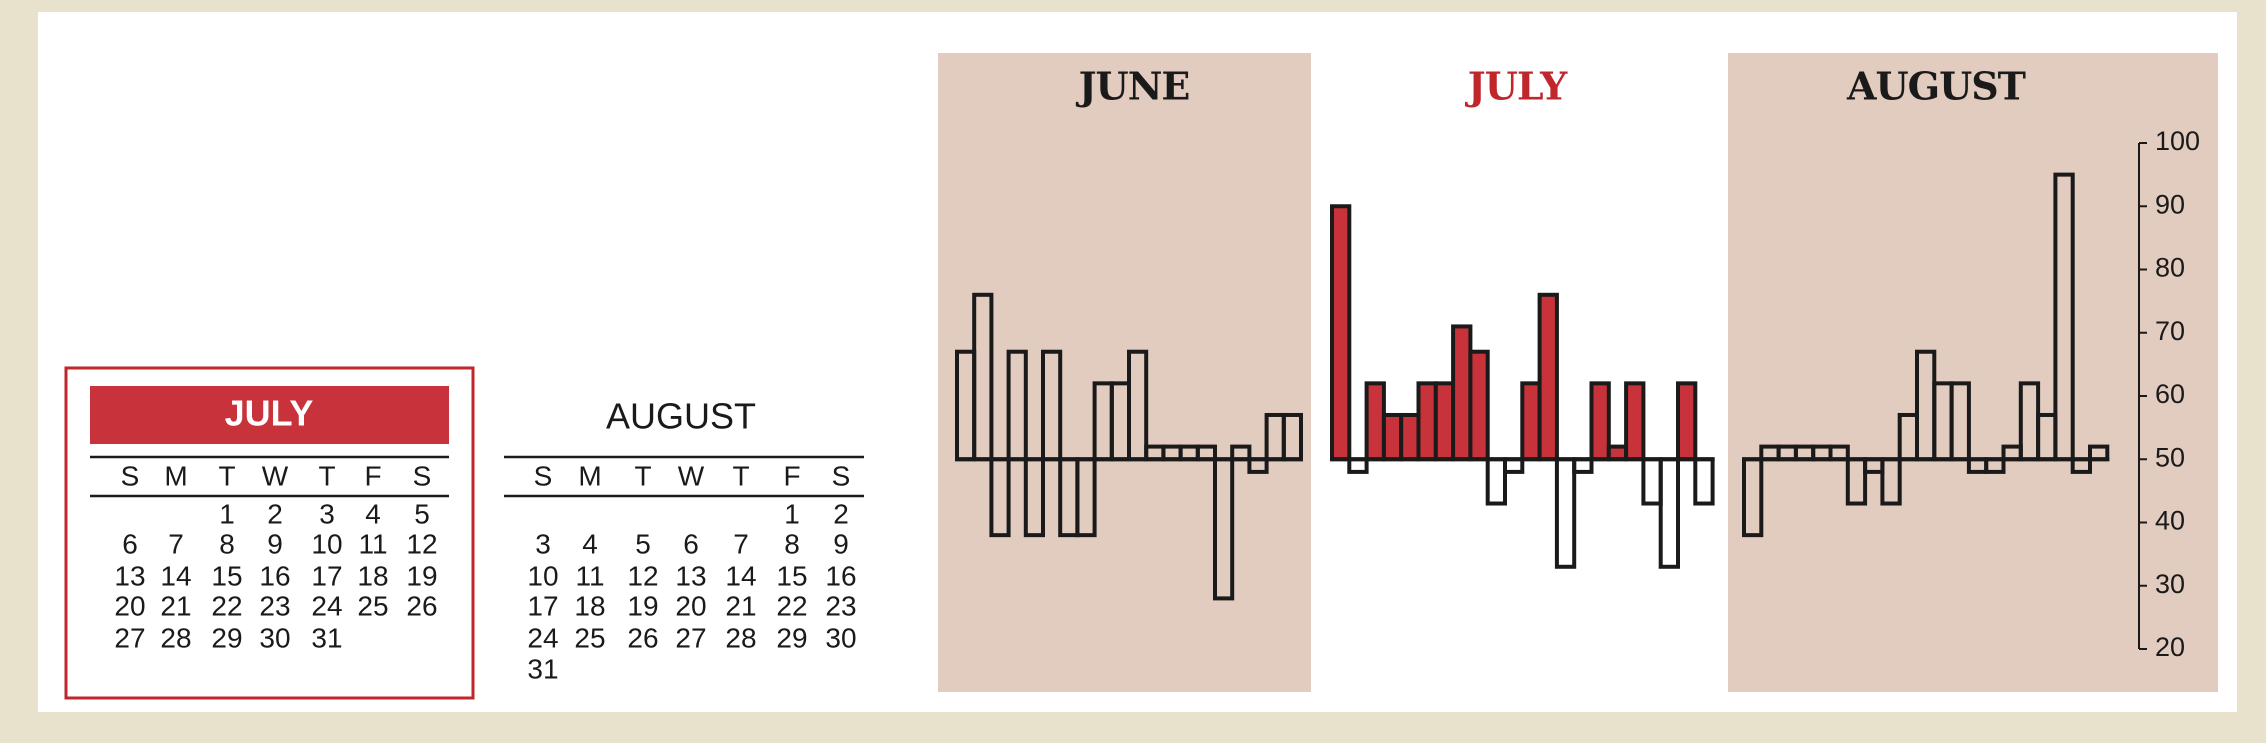  I want to click on y-tick-label: 100, so click(2177, 141).